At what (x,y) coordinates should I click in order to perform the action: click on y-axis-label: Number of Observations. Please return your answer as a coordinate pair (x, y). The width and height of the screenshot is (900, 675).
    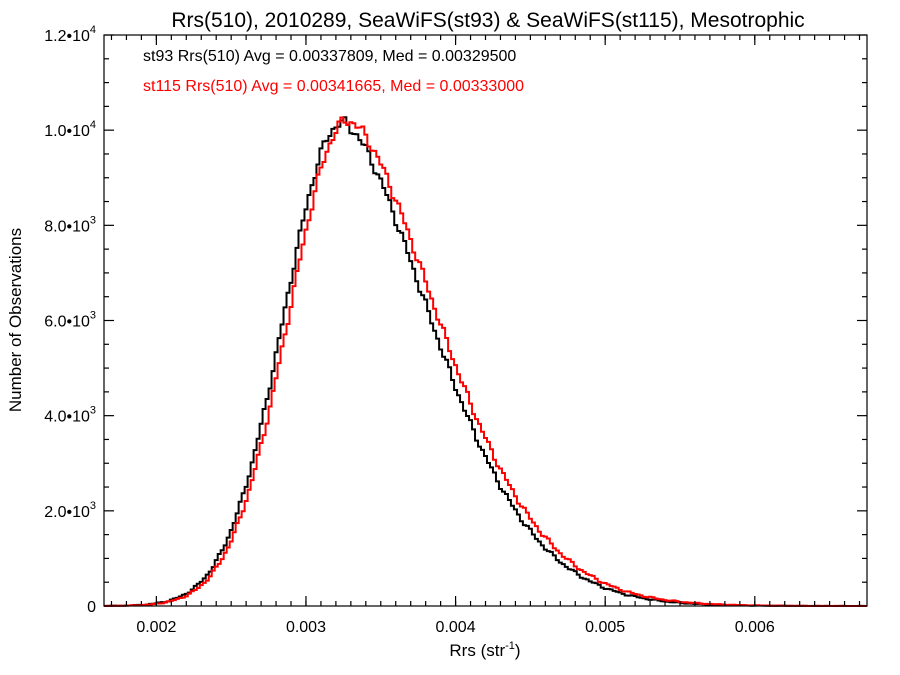
    Looking at the image, I should click on (15, 320).